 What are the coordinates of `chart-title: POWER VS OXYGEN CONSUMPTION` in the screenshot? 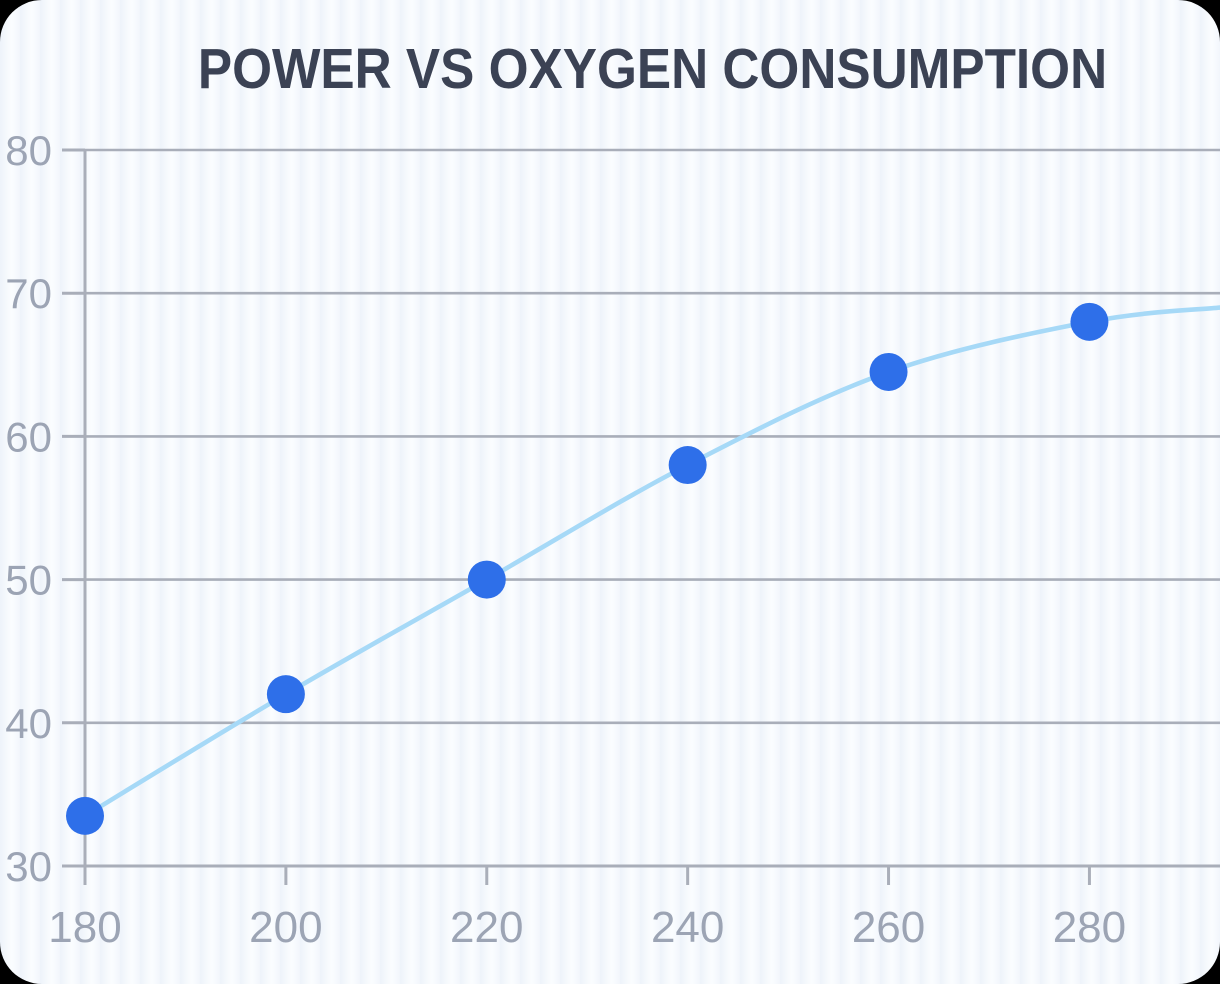 It's located at (652, 69).